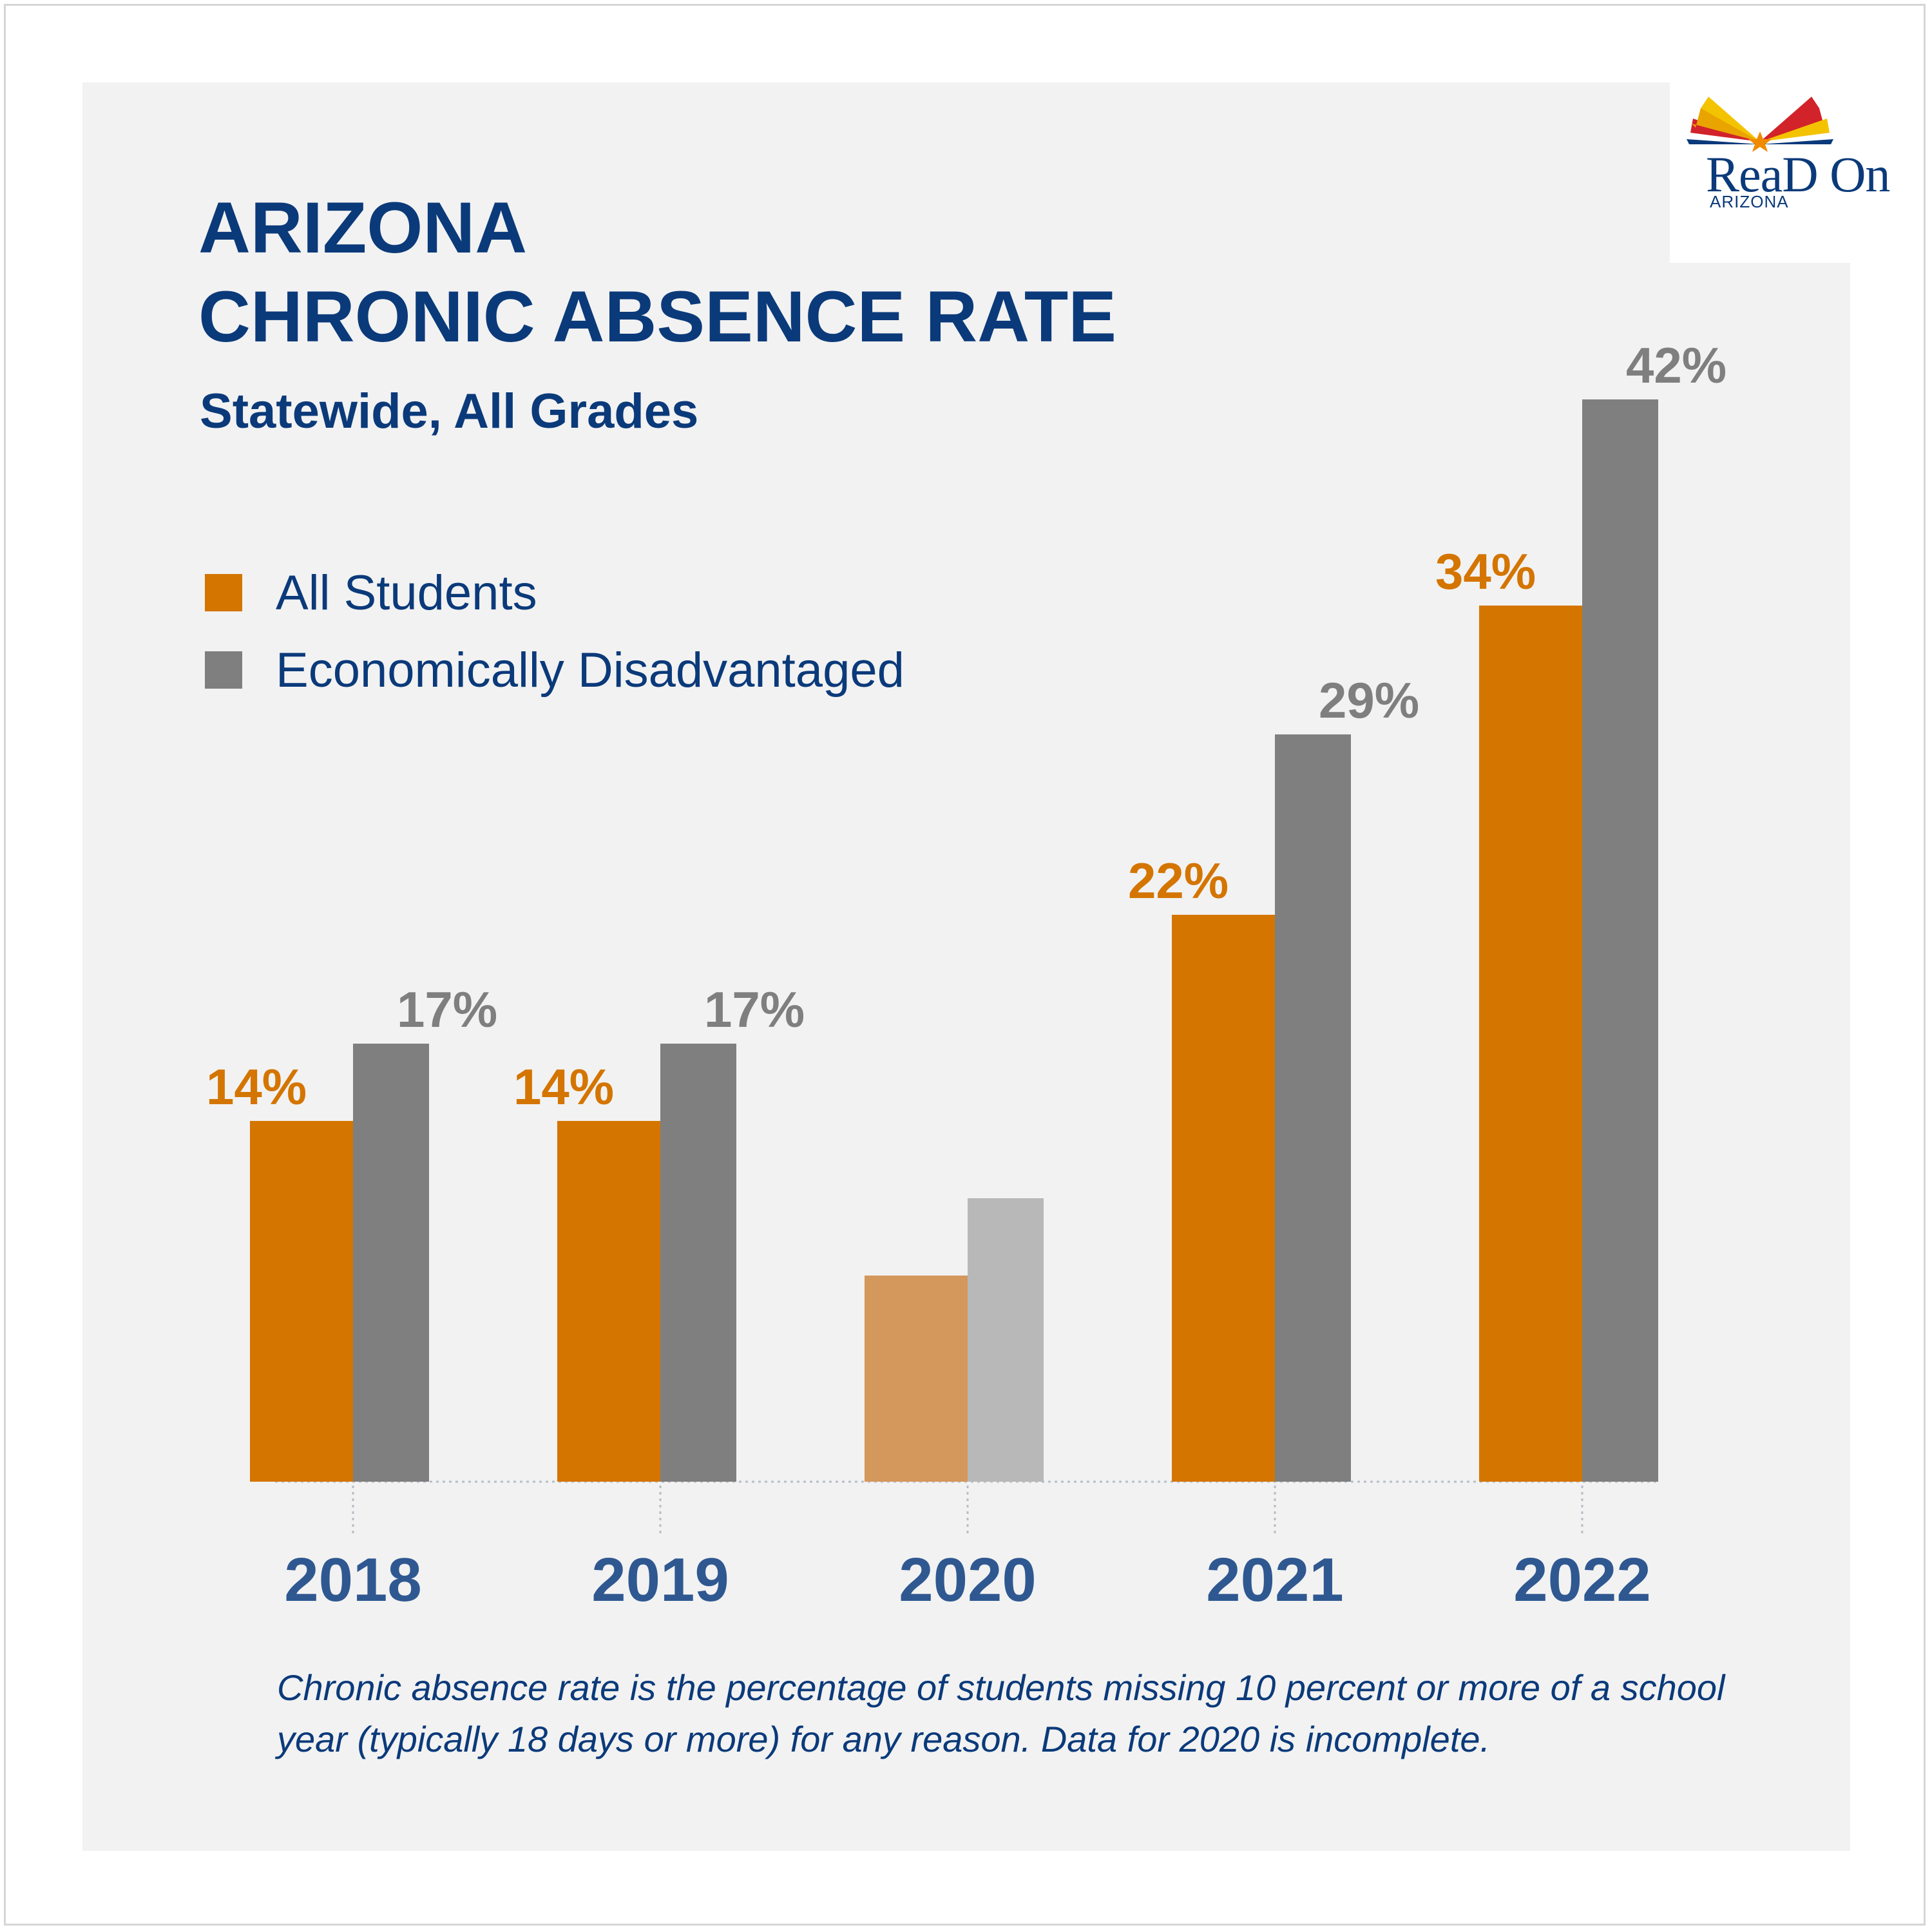 The height and width of the screenshot is (1932, 1932). What do you see at coordinates (223, 670) in the screenshot?
I see `legend-swatch-econ-disadvantaged` at bounding box center [223, 670].